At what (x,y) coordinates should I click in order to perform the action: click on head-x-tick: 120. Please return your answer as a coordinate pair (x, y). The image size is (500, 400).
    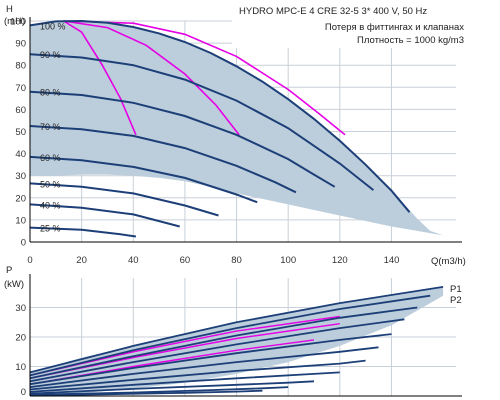
    Looking at the image, I should click on (340, 260).